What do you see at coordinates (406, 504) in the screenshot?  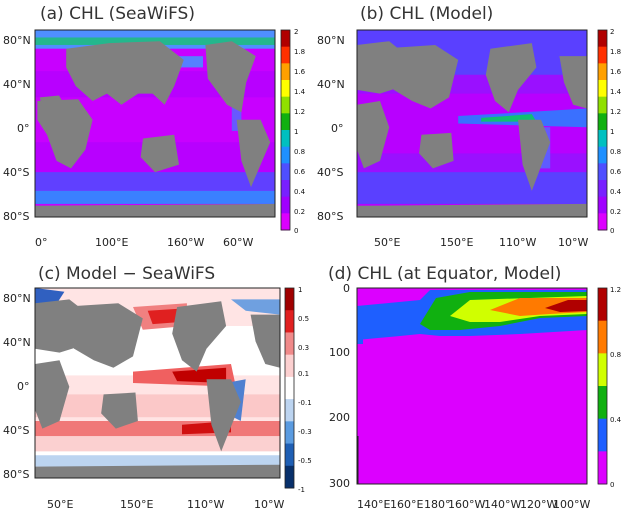 I see `panel-d-x-tick: 160°E` at bounding box center [406, 504].